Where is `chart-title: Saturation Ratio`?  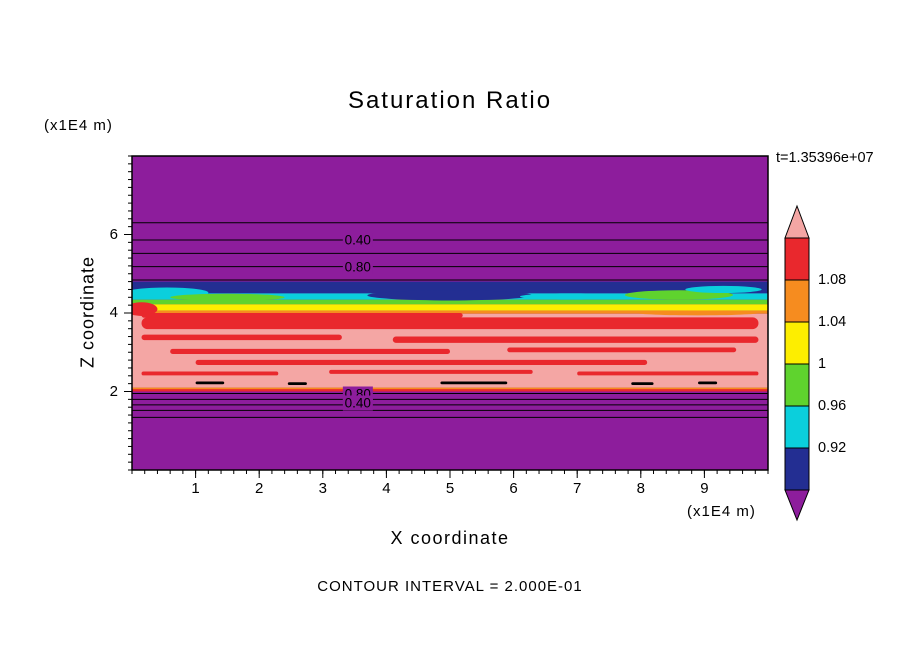
chart-title: Saturation Ratio is located at coordinates (450, 100).